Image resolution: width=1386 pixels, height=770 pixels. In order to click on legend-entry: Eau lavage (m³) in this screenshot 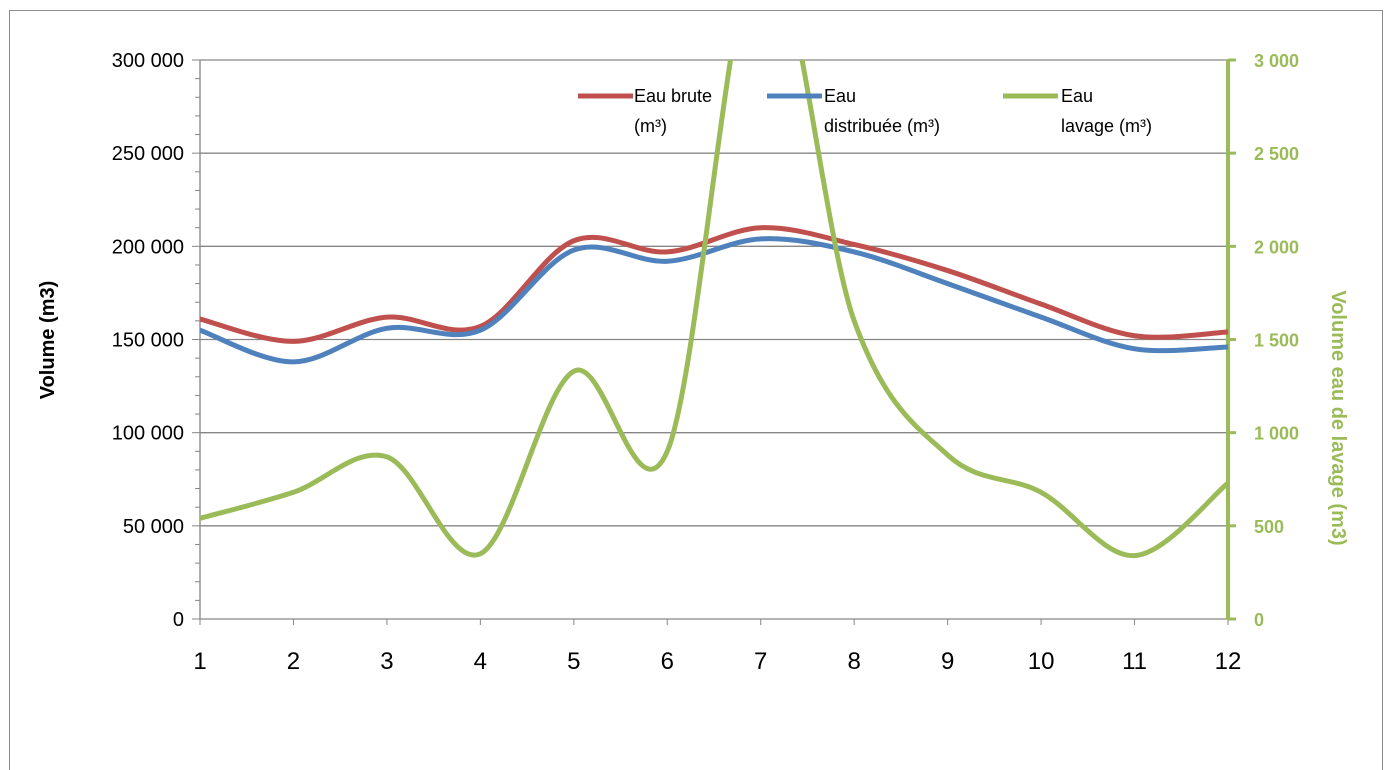, I will do `click(1077, 111)`.